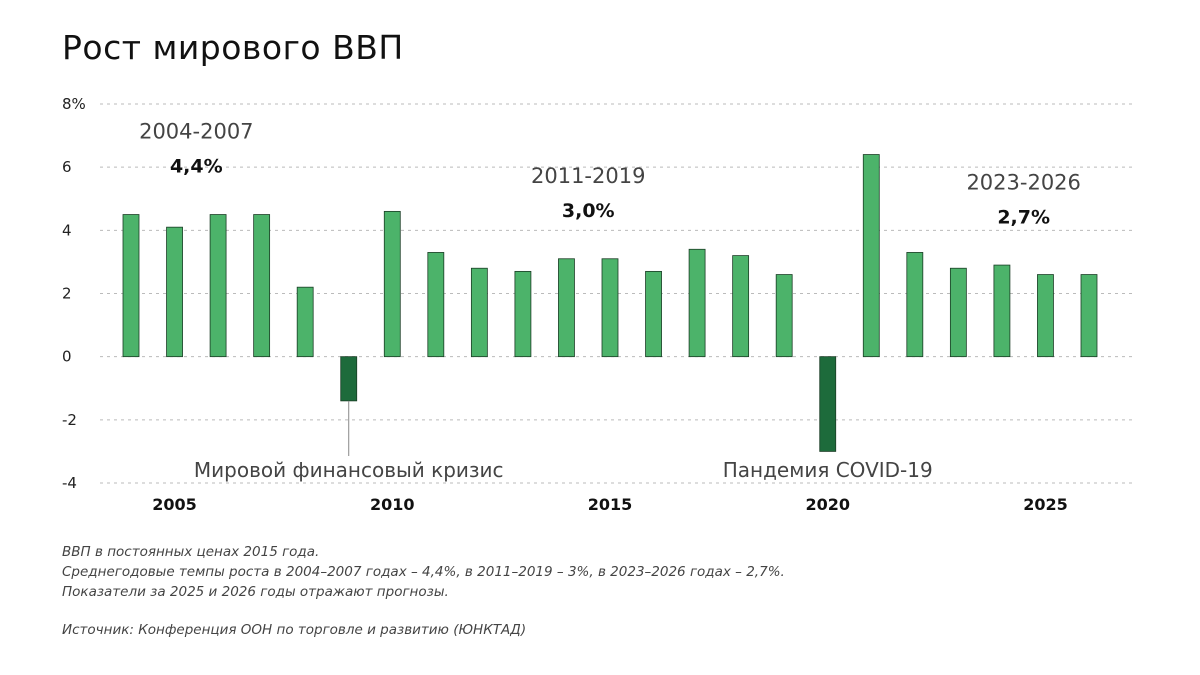 This screenshot has width=1200, height=675. I want to click on annotation-value: 2,7%, so click(1023, 217).